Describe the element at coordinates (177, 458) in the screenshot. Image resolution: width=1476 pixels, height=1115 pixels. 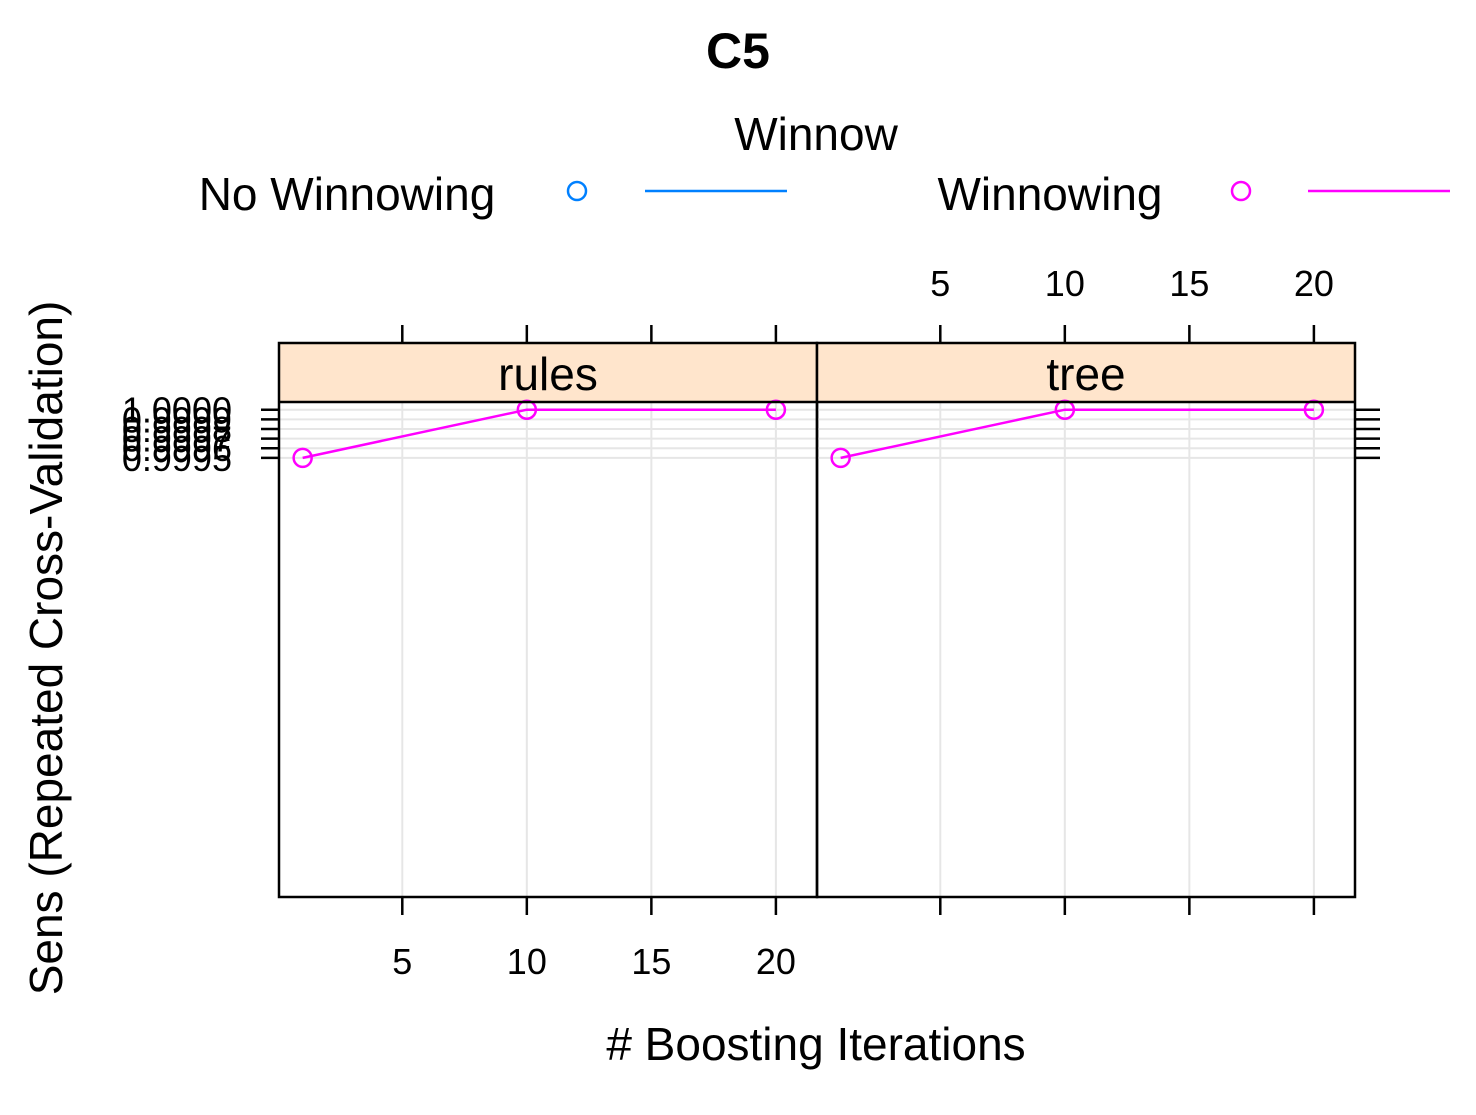
I see `y-tick-label: 0.9995` at that location.